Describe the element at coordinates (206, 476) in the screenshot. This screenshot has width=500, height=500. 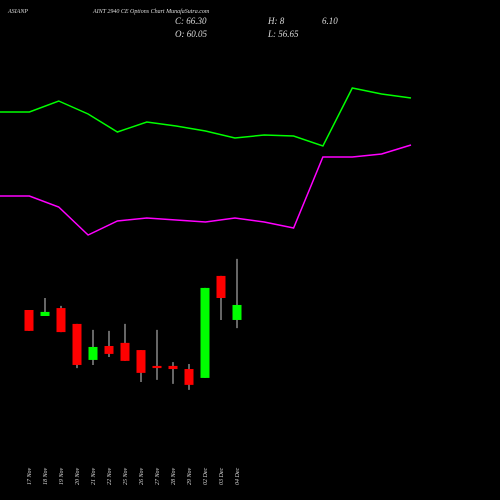
I see `x-tick-label: 02 Dec` at that location.